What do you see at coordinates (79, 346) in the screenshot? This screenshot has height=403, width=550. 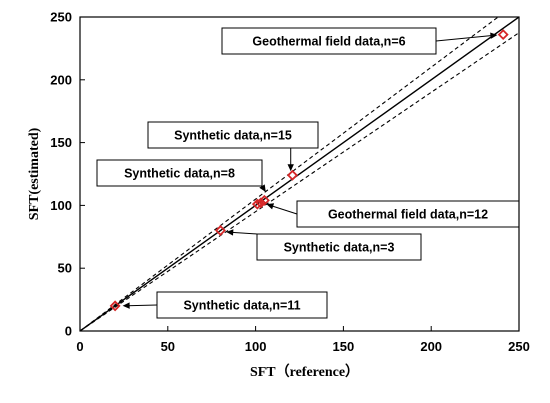 I see `x-tick-label: 0` at bounding box center [79, 346].